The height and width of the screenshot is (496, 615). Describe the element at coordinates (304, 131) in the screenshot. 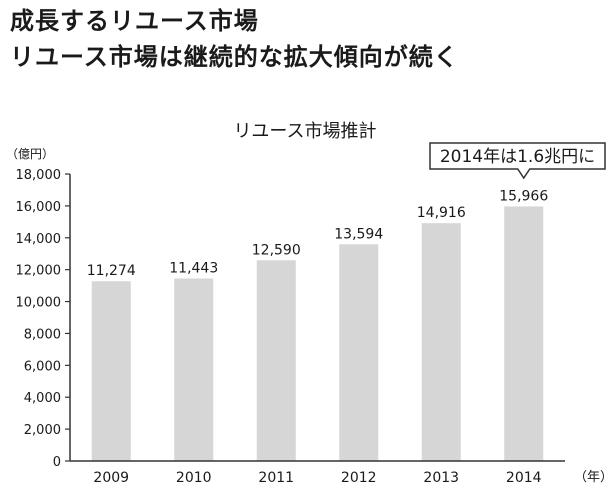

I see `chart-title: リユース市場推計` at that location.